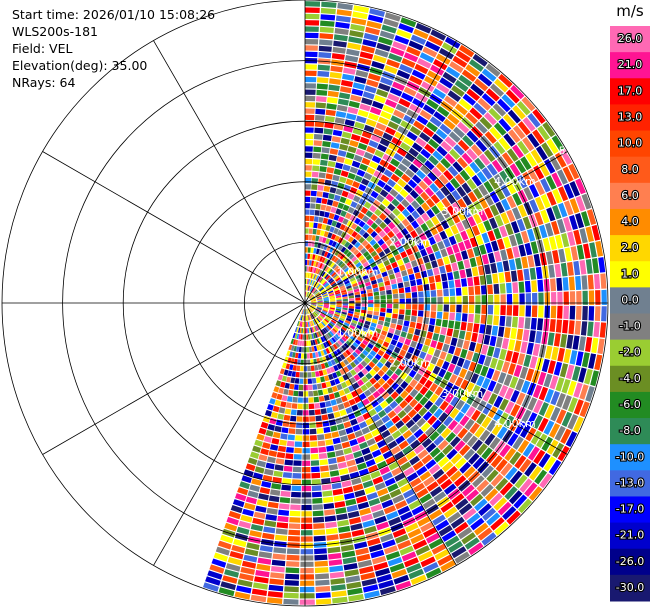 This screenshot has height=610, width=650. I want to click on colorbar-tick-label: 4.0, so click(630, 221).